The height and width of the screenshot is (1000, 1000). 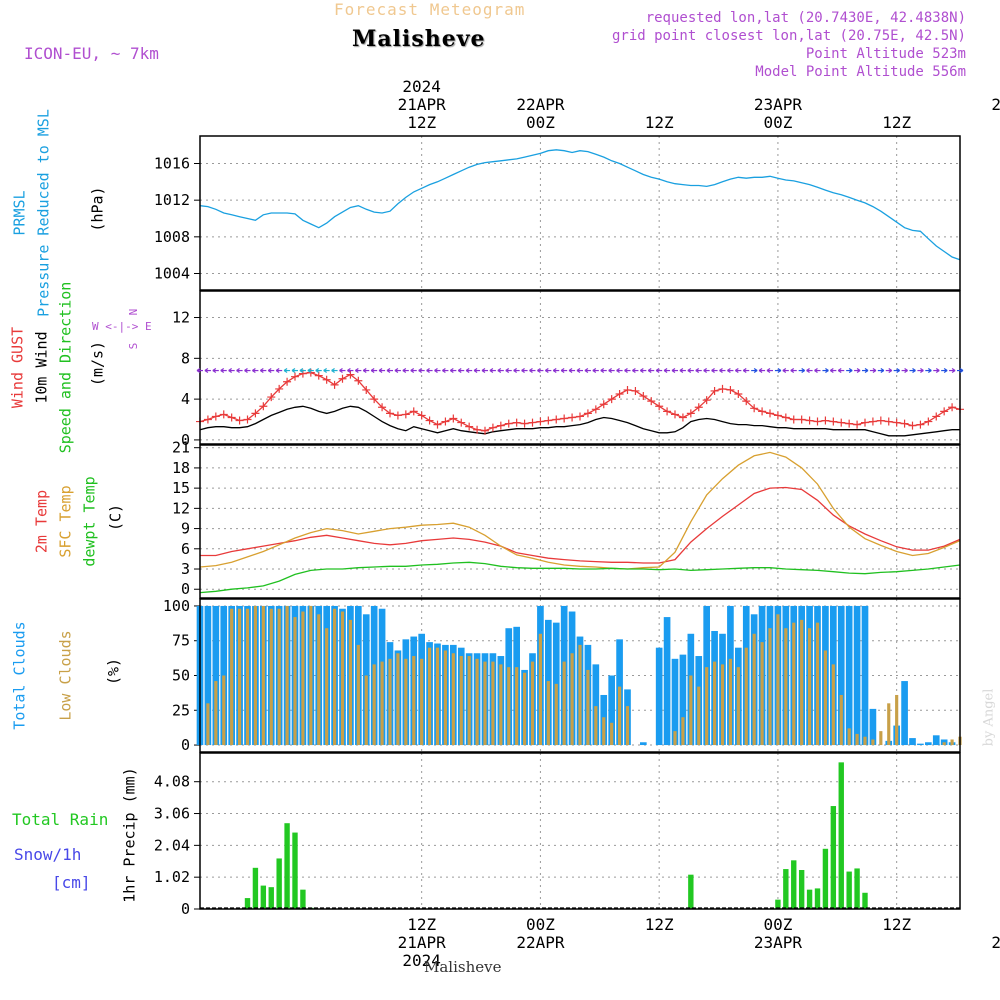 I want to click on precip-rain-label: Total Rain, so click(x=60, y=819).